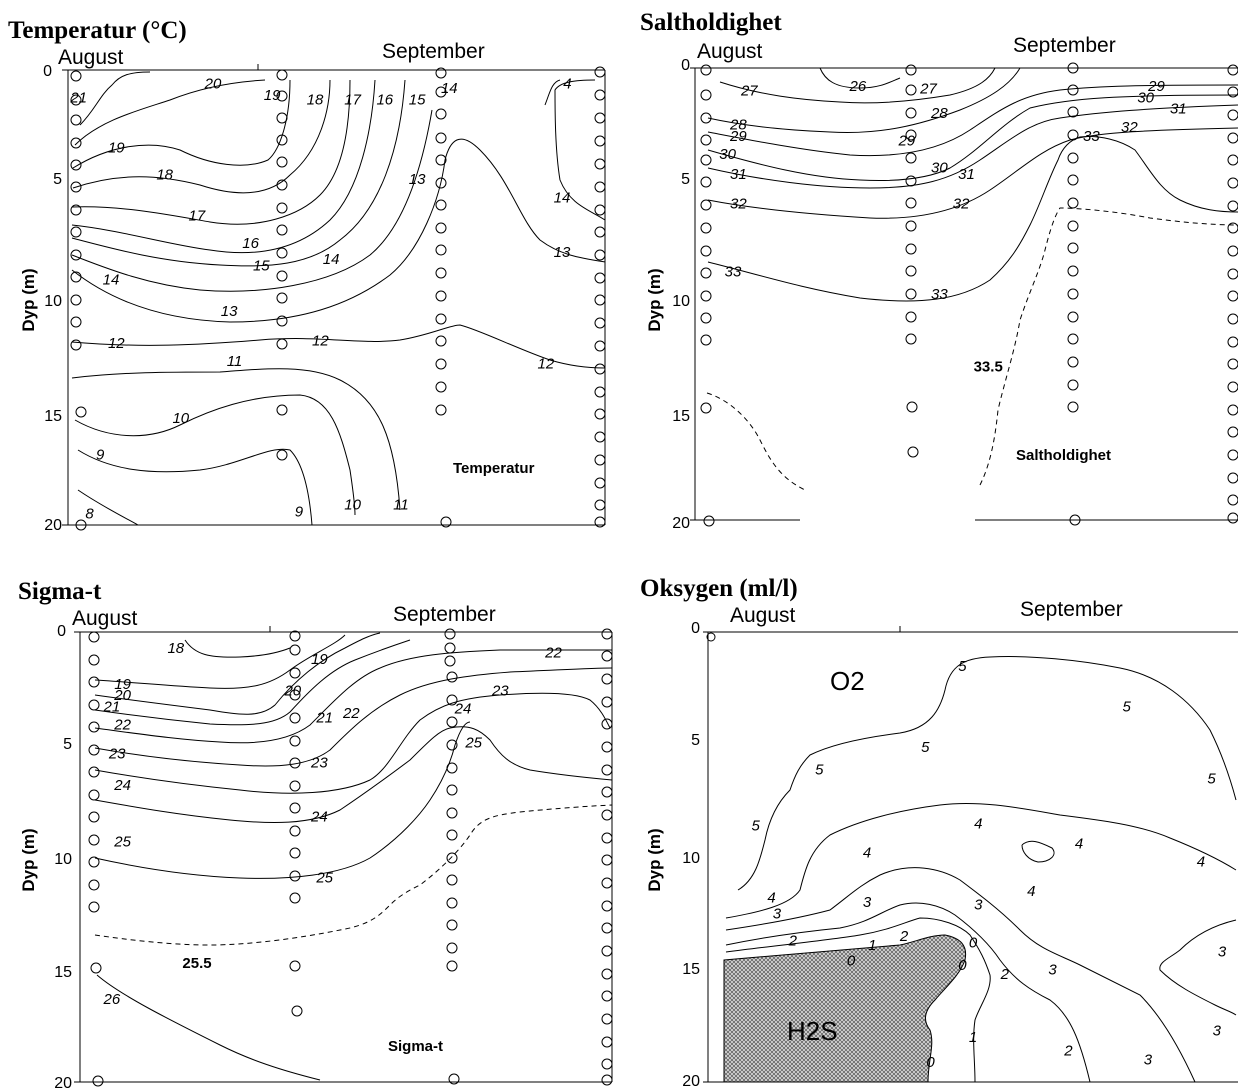 This screenshot has height=1090, width=1238. I want to click on h2s-region-label: H2S, so click(812, 1031).